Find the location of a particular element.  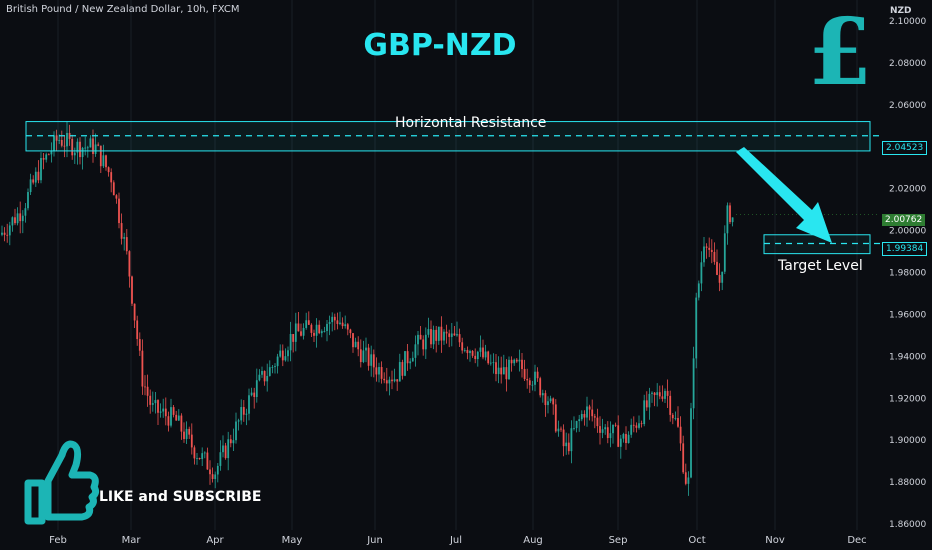

time-axis: Feb Mar Apr May Jun Jul Aug Sep Oct Nov Dec is located at coordinates (458, 540).